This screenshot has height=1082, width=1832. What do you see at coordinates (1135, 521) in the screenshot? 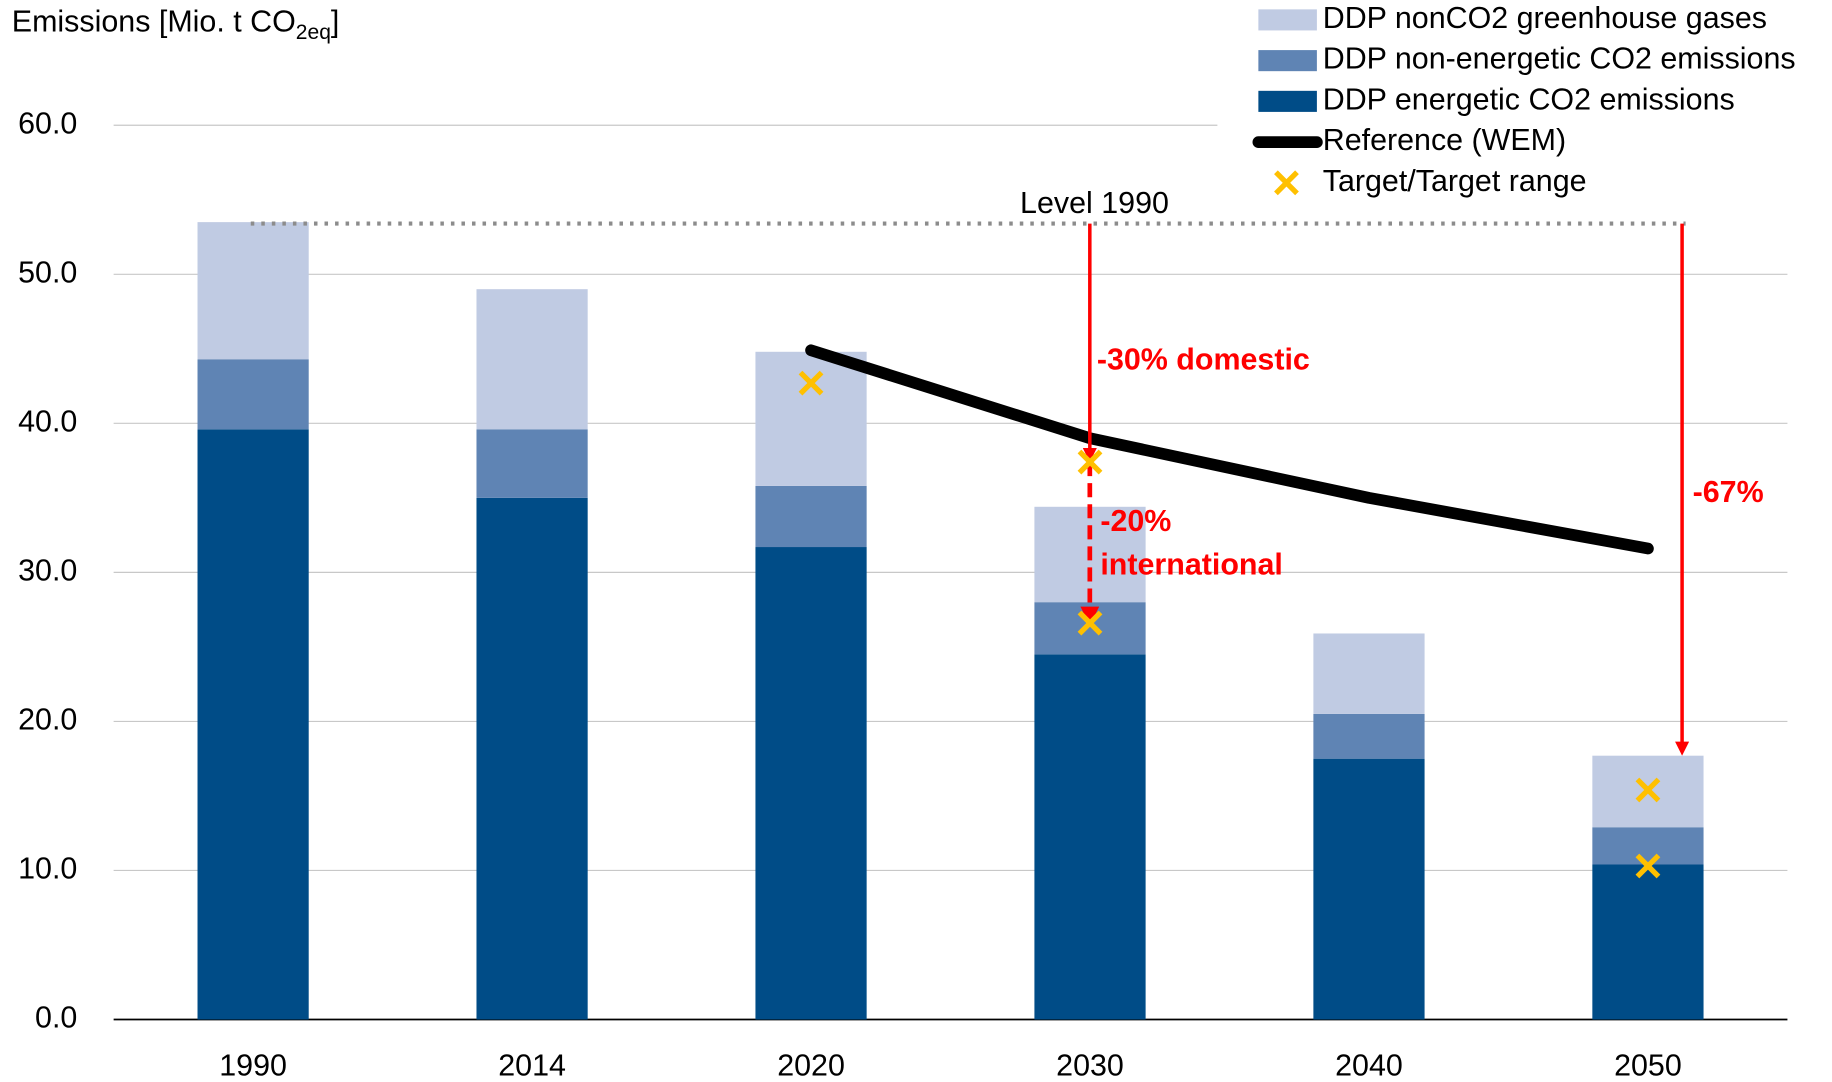
I see `annotation: -20%` at bounding box center [1135, 521].